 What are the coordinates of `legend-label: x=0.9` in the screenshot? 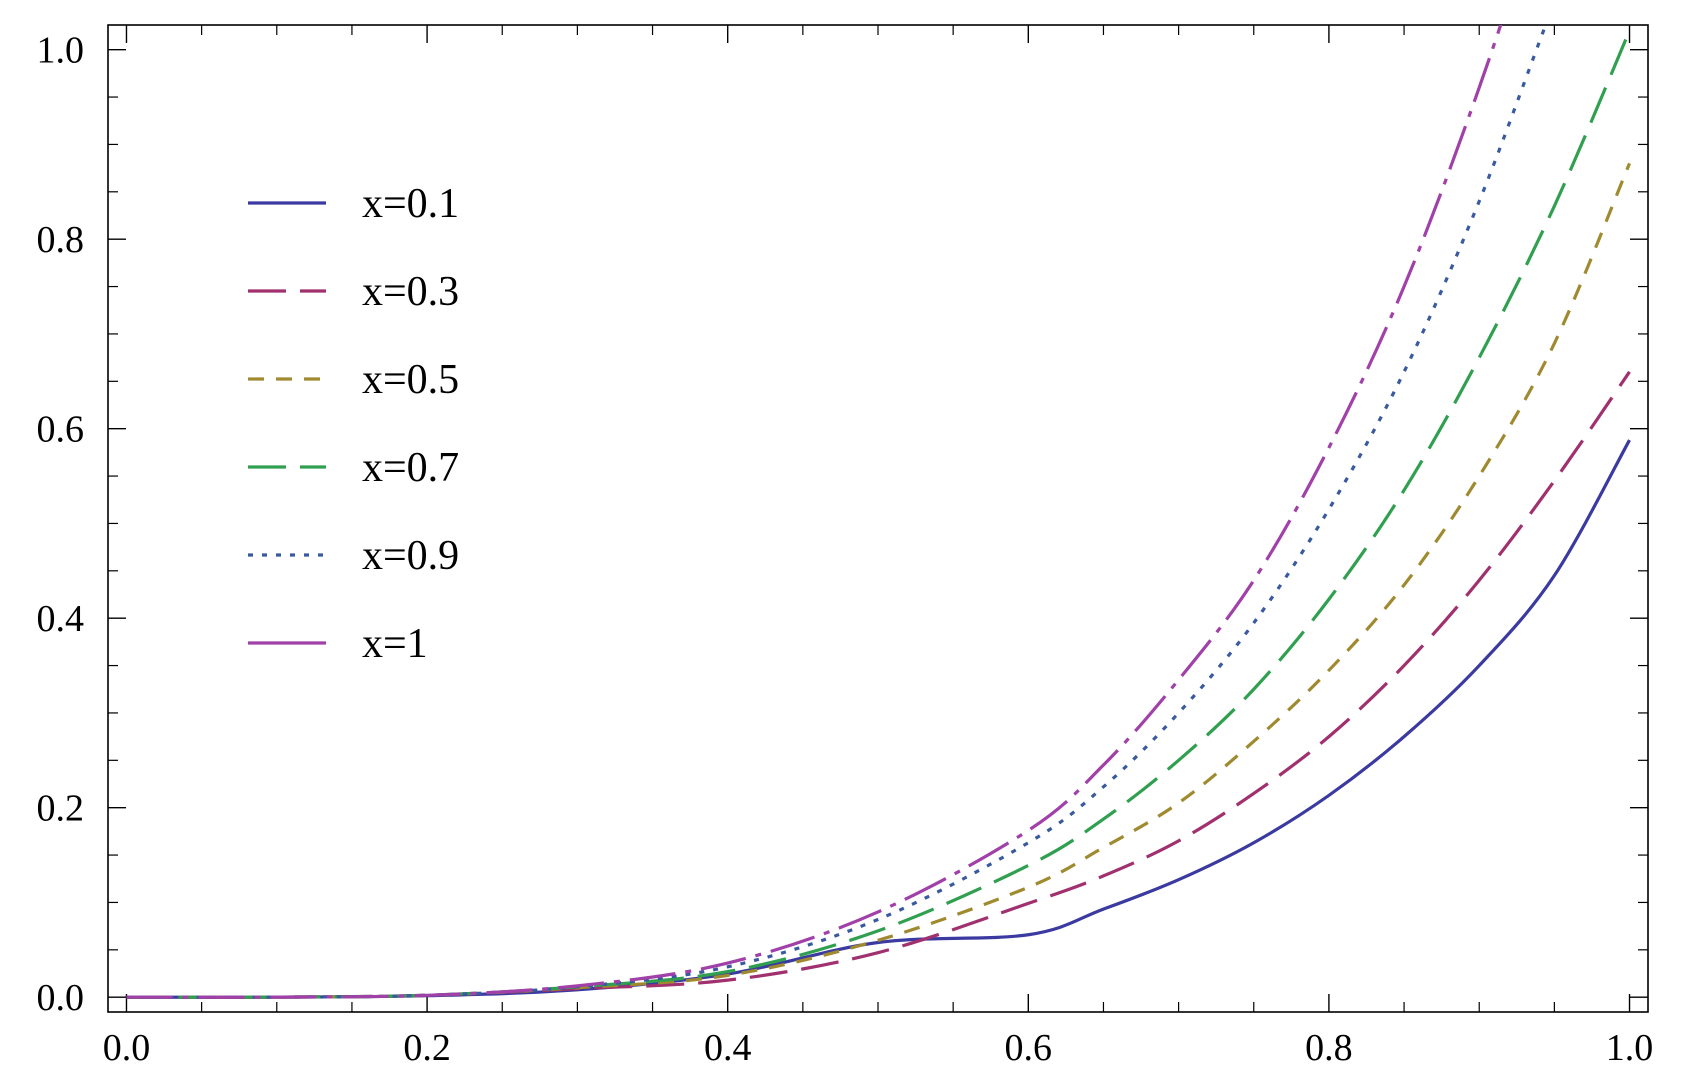 It's located at (410, 556).